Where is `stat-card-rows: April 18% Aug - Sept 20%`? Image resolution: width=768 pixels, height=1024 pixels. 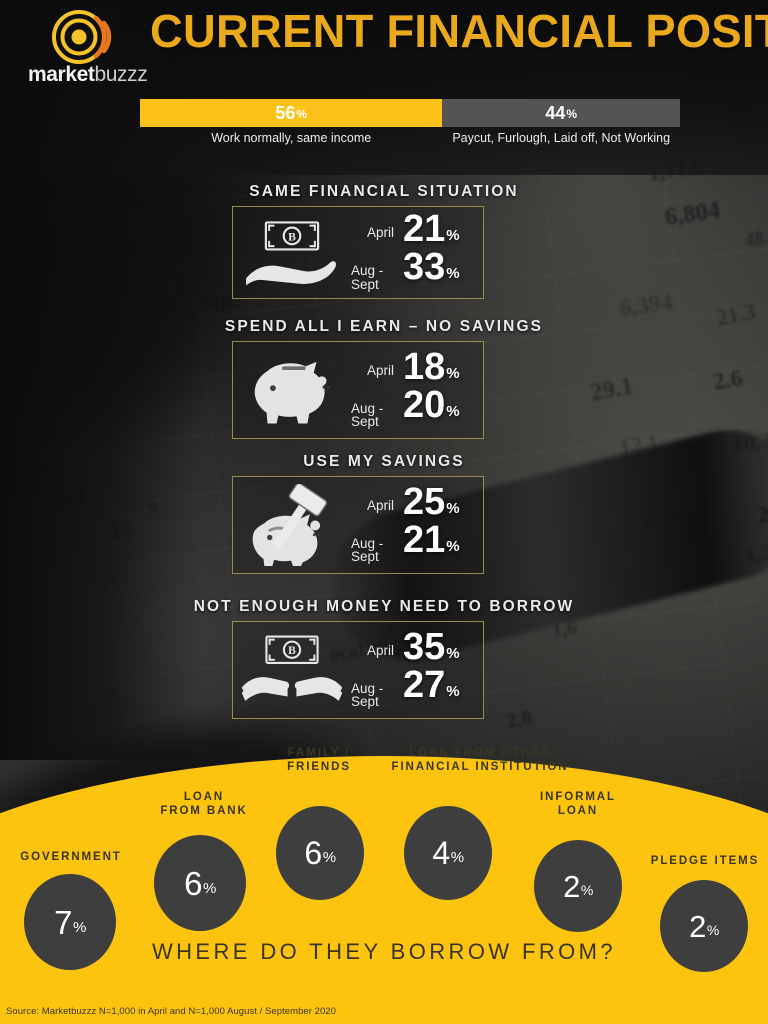
stat-card-rows: April 18% Aug - Sept 20% is located at coordinates (417, 390).